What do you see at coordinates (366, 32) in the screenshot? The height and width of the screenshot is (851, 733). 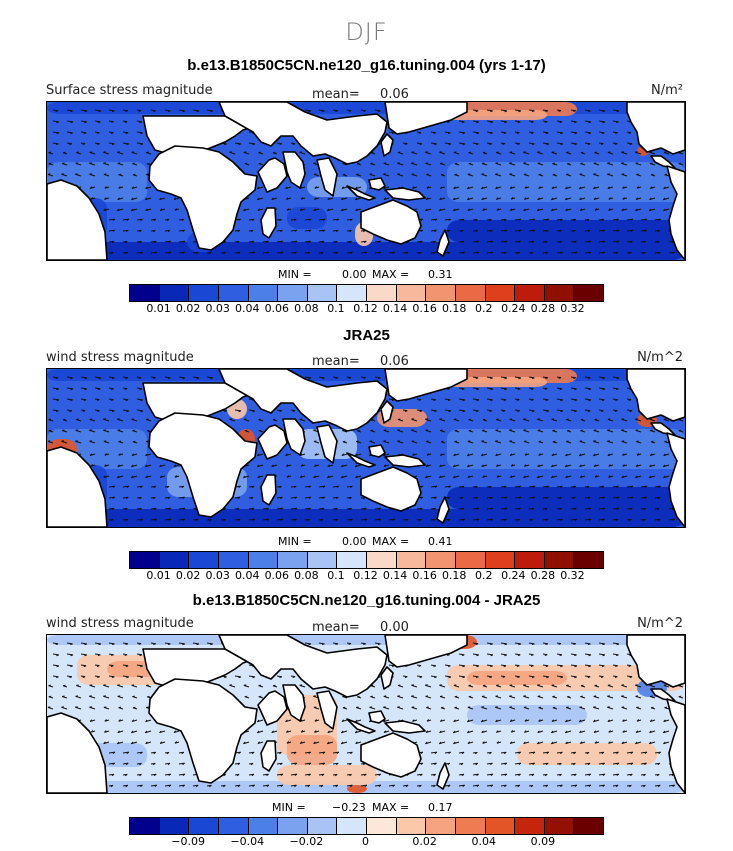 I see `season-title: DJF` at bounding box center [366, 32].